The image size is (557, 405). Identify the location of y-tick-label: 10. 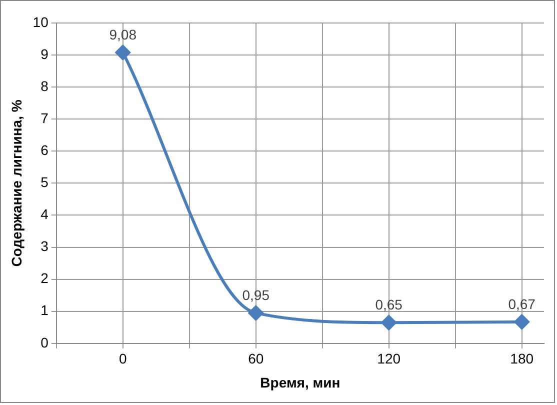
(40, 22).